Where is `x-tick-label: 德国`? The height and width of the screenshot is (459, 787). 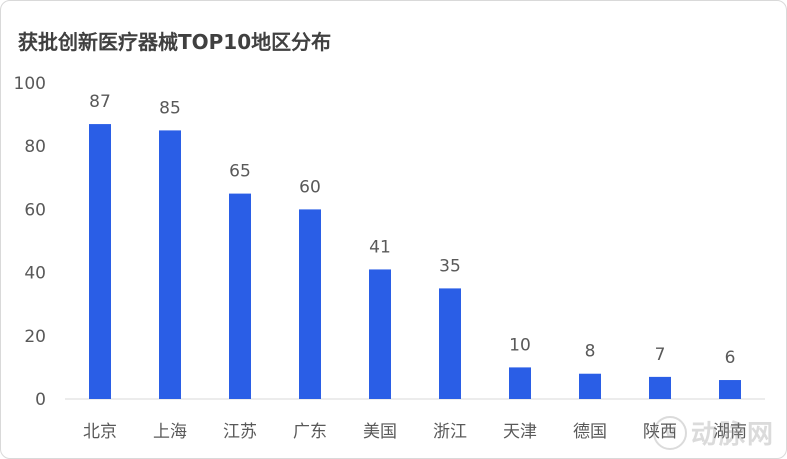 x-tick-label: 德国 is located at coordinates (590, 432).